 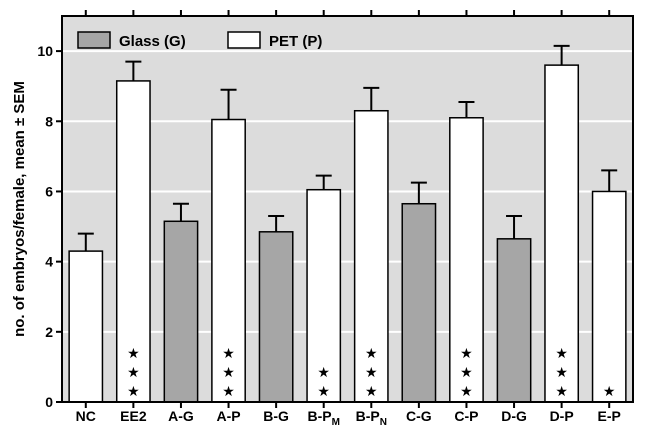 I want to click on x-tick-label: B-PN, so click(x=371, y=417).